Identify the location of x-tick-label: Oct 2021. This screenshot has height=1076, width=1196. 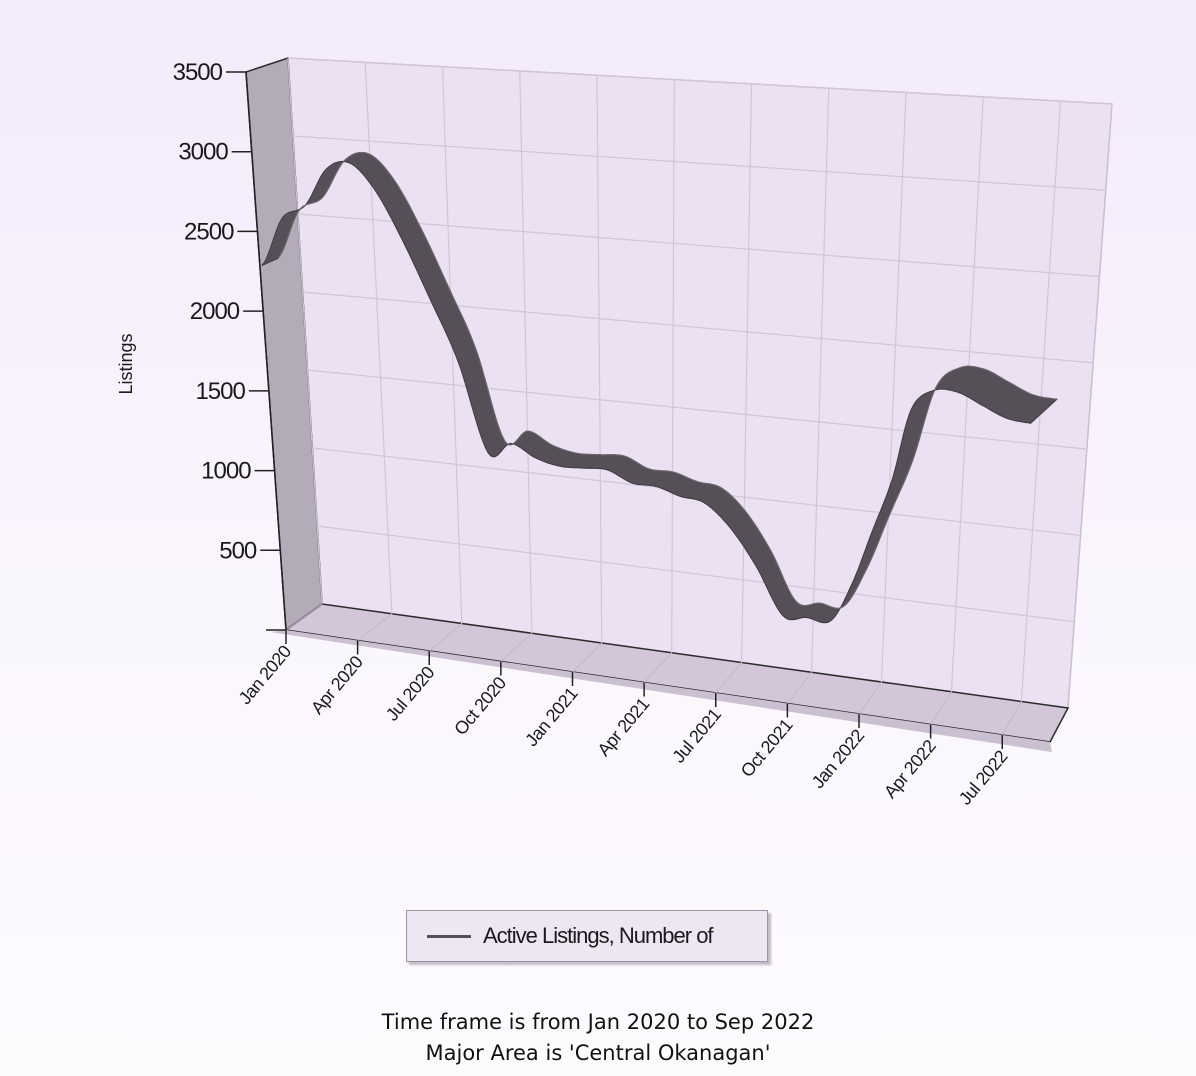
(767, 748).